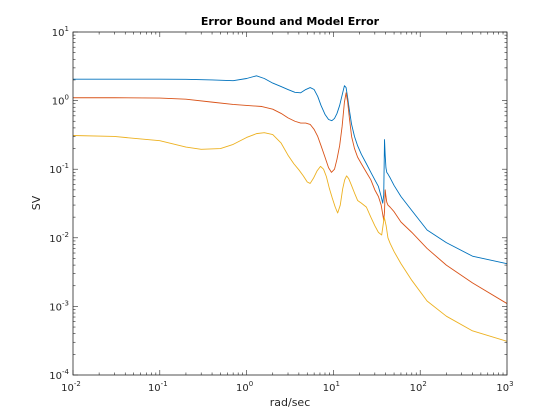 The height and width of the screenshot is (420, 560). What do you see at coordinates (290, 21) in the screenshot?
I see `chart-title: Error Bound and Model Error` at bounding box center [290, 21].